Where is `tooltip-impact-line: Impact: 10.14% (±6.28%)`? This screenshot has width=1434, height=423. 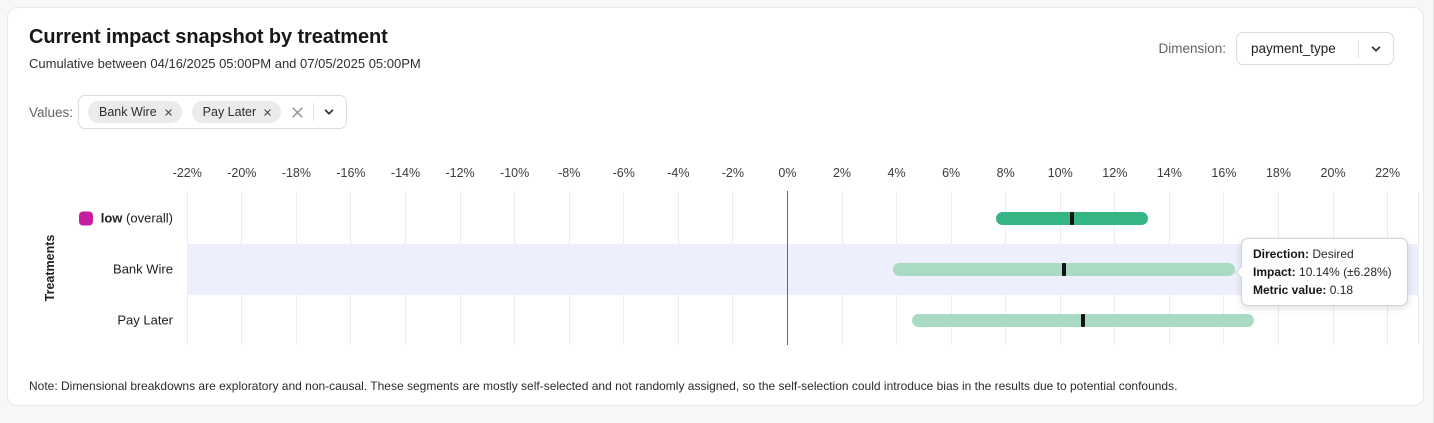 tooltip-impact-line: Impact: 10.14% (±6.28%) is located at coordinates (1322, 272).